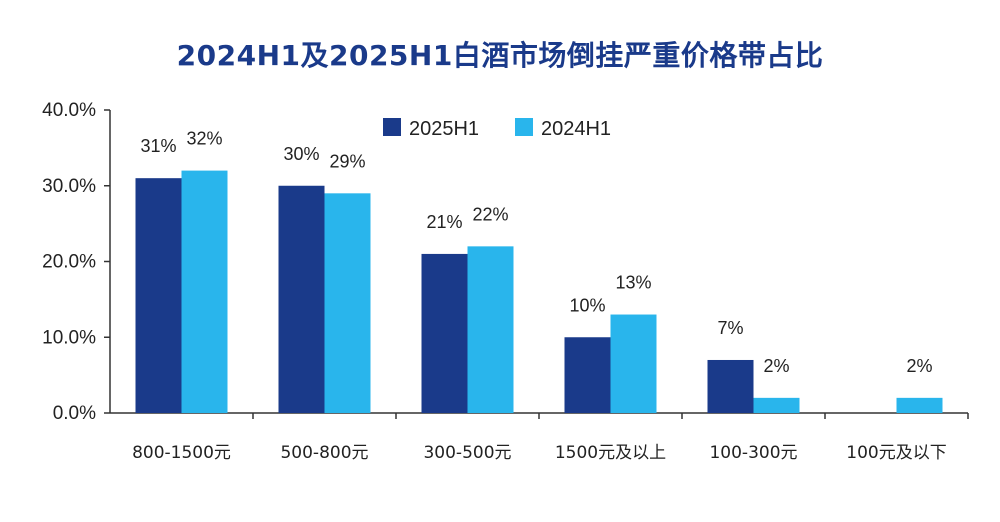  Describe the element at coordinates (753, 453) in the screenshot. I see `x-tick-label: 100-300元` at that location.